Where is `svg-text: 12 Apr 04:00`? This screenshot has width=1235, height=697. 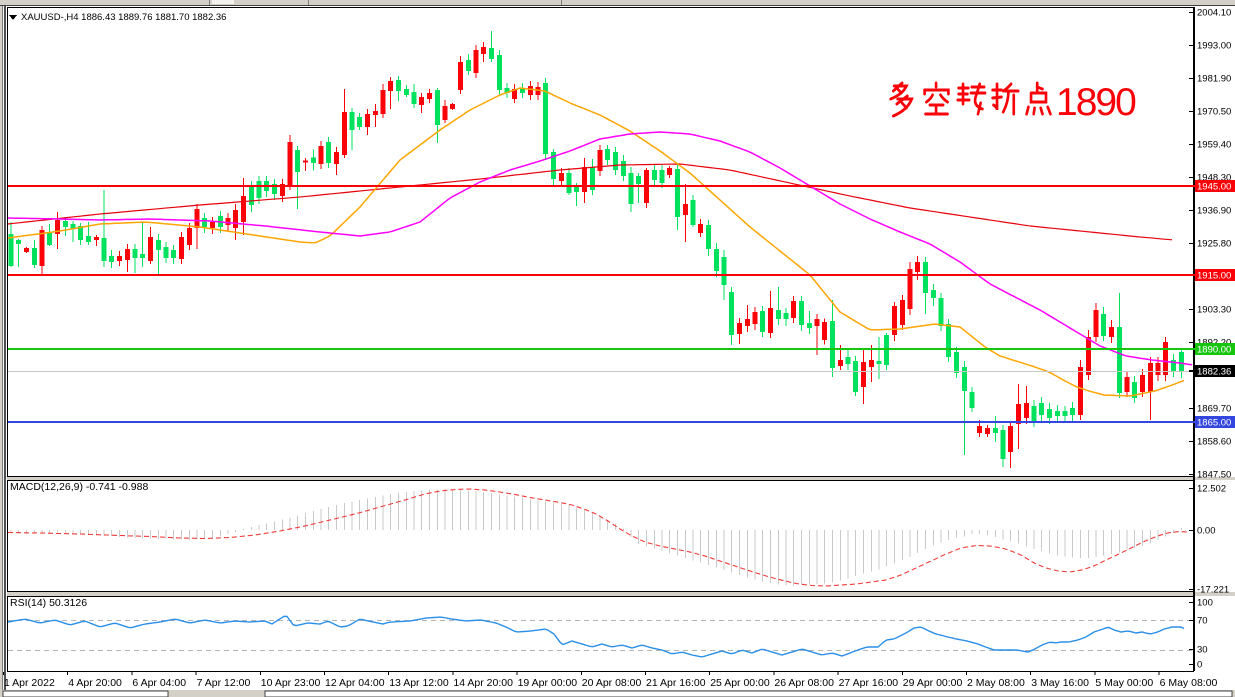 svg-text: 12 Apr 04:00 is located at coordinates (355, 683).